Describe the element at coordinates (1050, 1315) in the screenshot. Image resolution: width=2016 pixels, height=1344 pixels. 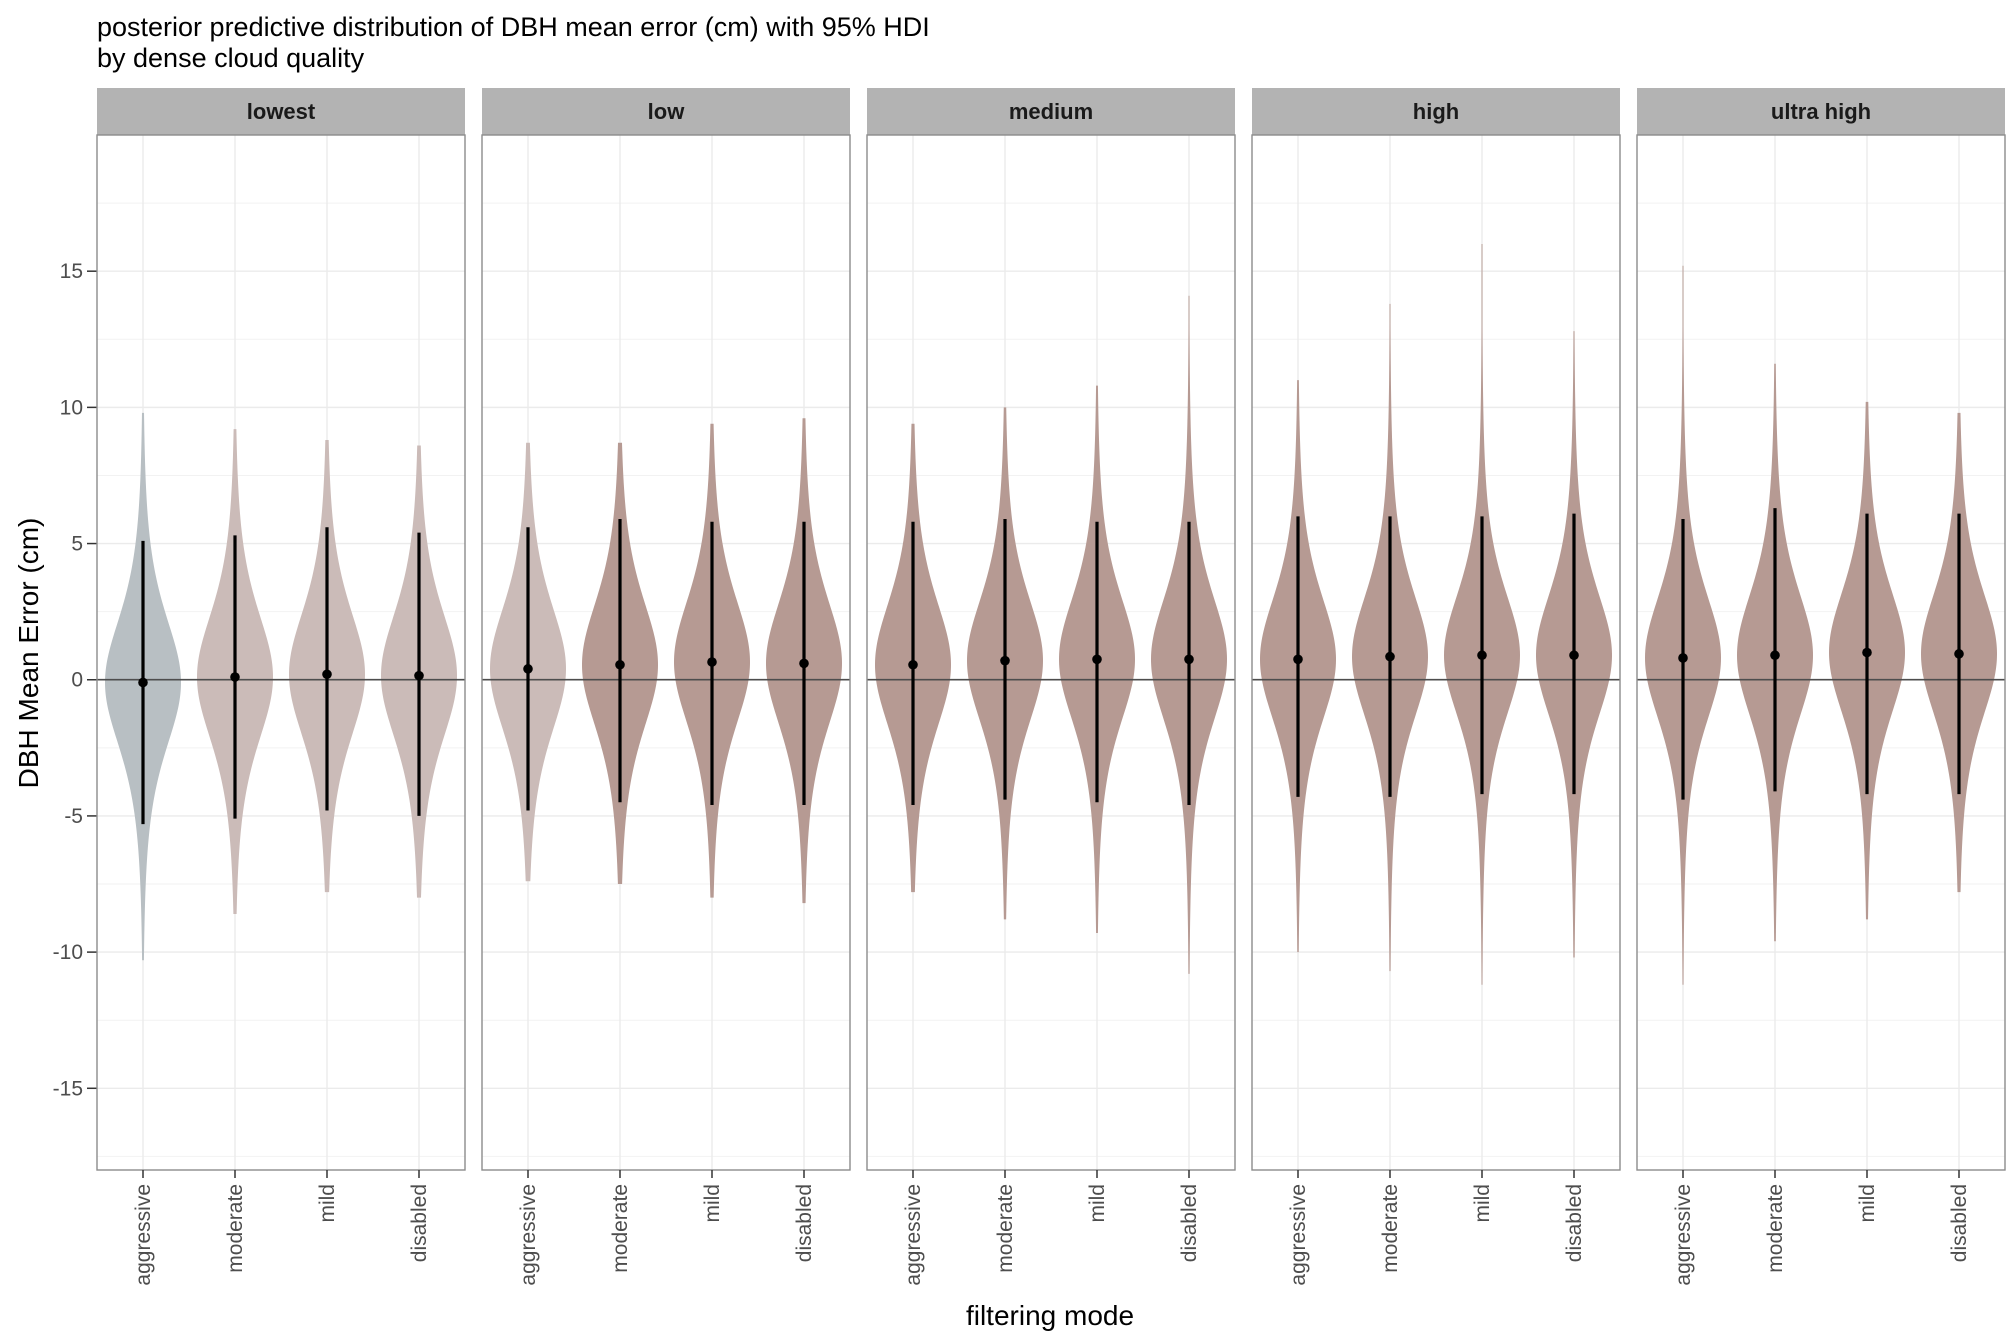
I see `x-axis-title: filtering mode` at that location.